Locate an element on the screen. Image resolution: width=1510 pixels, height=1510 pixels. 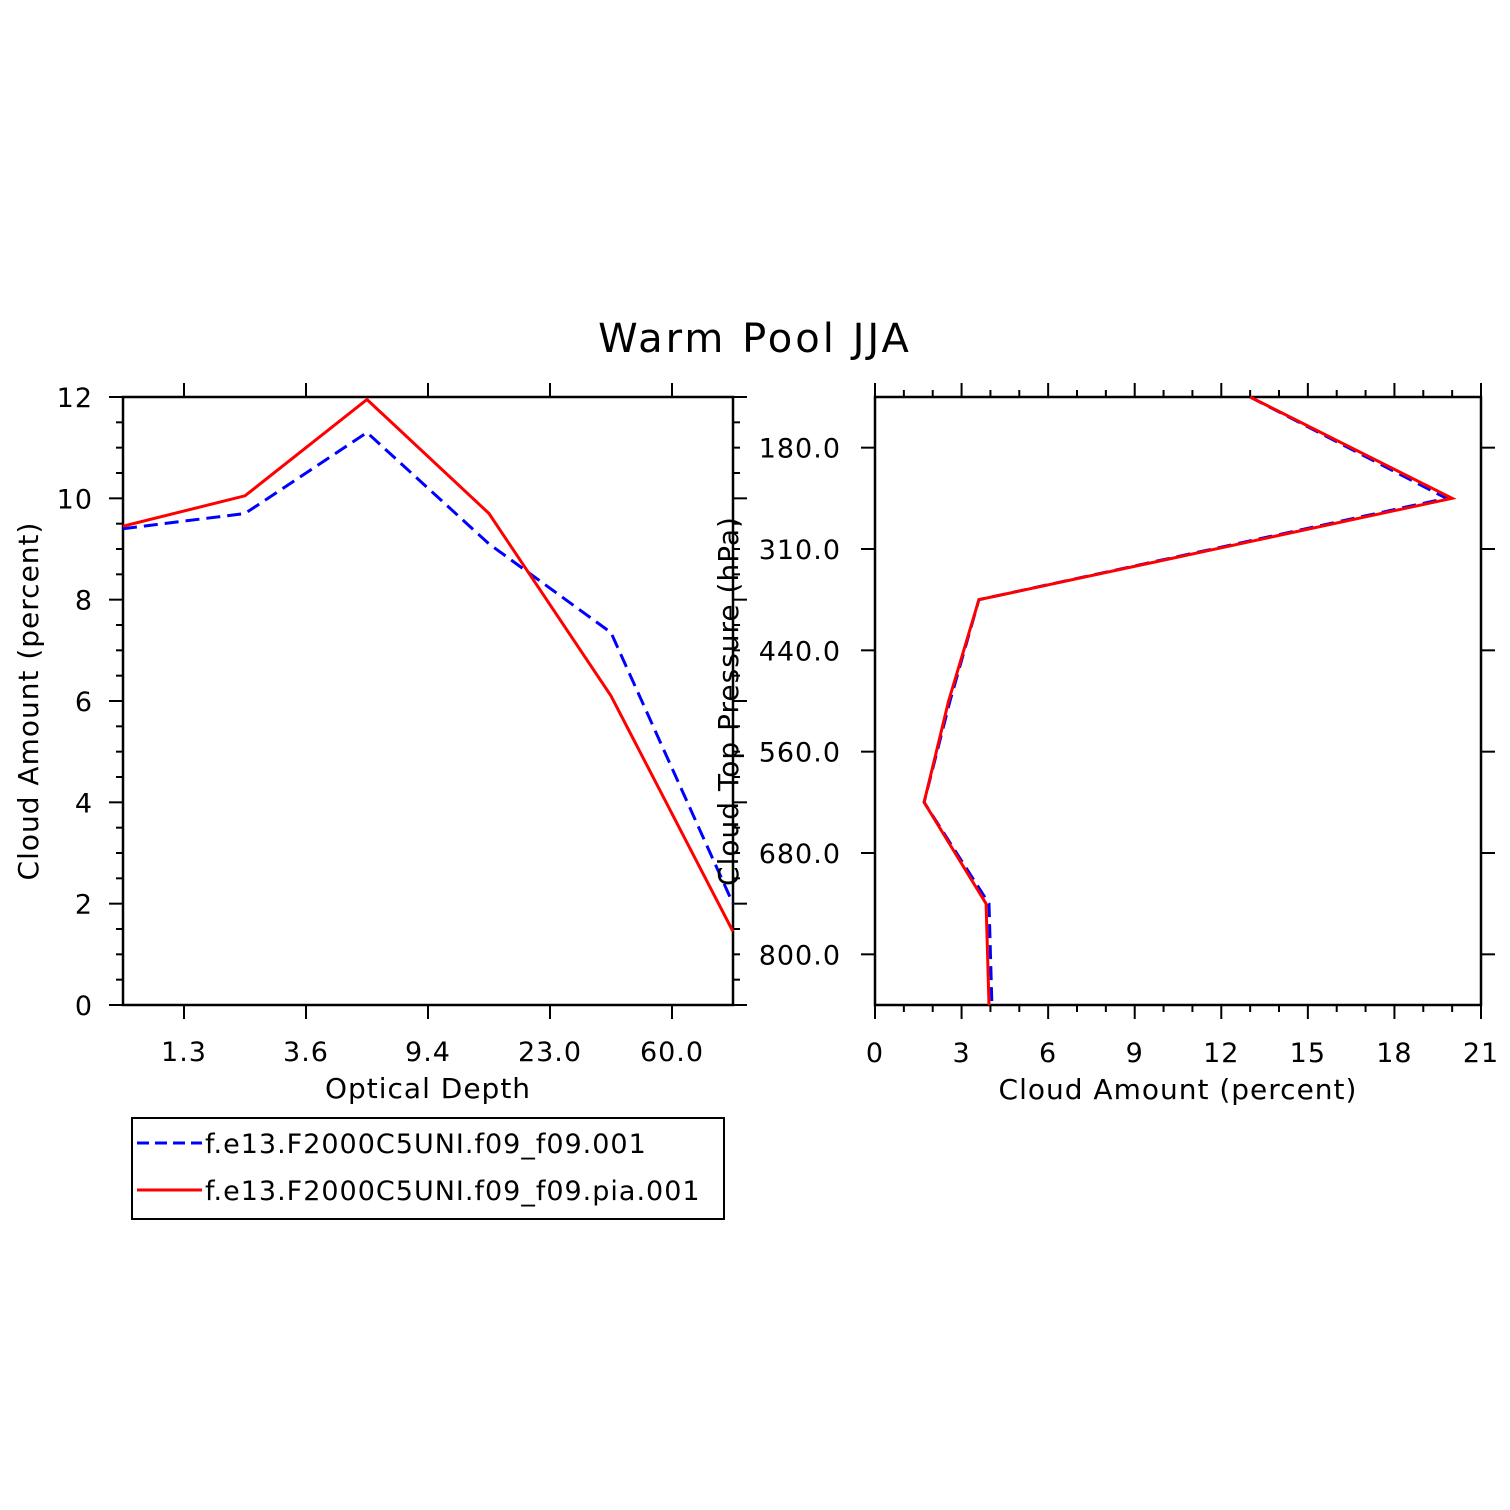
chart-title: Warm Pool JJA is located at coordinates (755, 339).